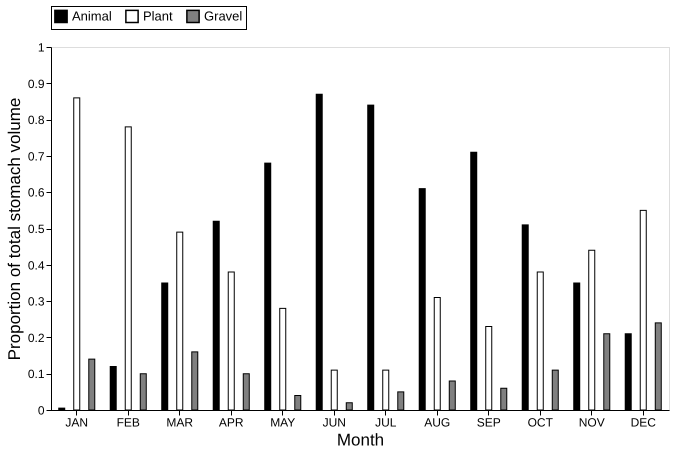 This screenshot has height=453, width=674. What do you see at coordinates (36, 265) in the screenshot?
I see `y-tick-label: 0.4` at bounding box center [36, 265].